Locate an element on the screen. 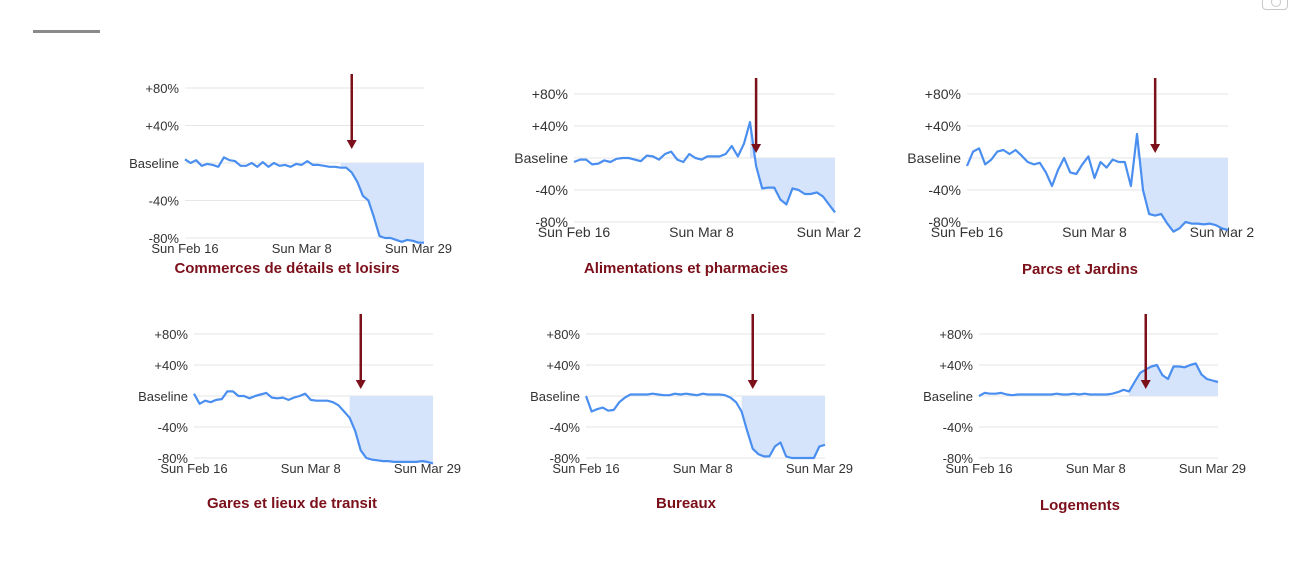 The height and width of the screenshot is (583, 1292). chart-title: Gares et lieux de transit is located at coordinates (292, 503).